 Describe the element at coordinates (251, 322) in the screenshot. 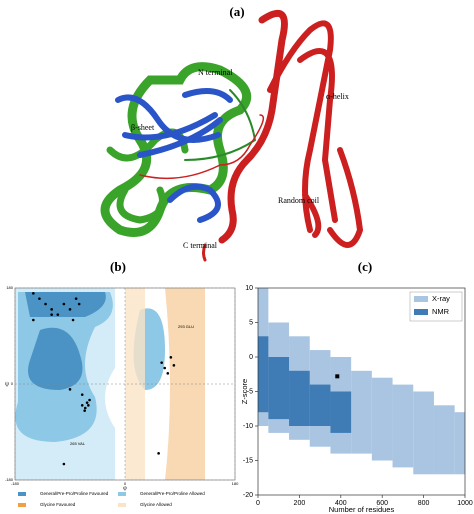

I see `y-tick-label: 5` at that location.